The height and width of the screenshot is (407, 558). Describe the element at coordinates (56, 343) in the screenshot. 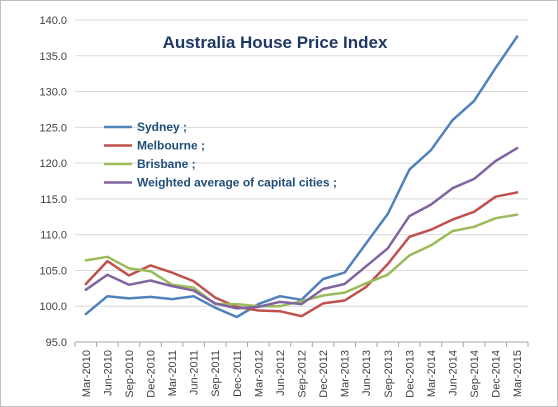

I see `y-tick-label: 95.0` at that location.